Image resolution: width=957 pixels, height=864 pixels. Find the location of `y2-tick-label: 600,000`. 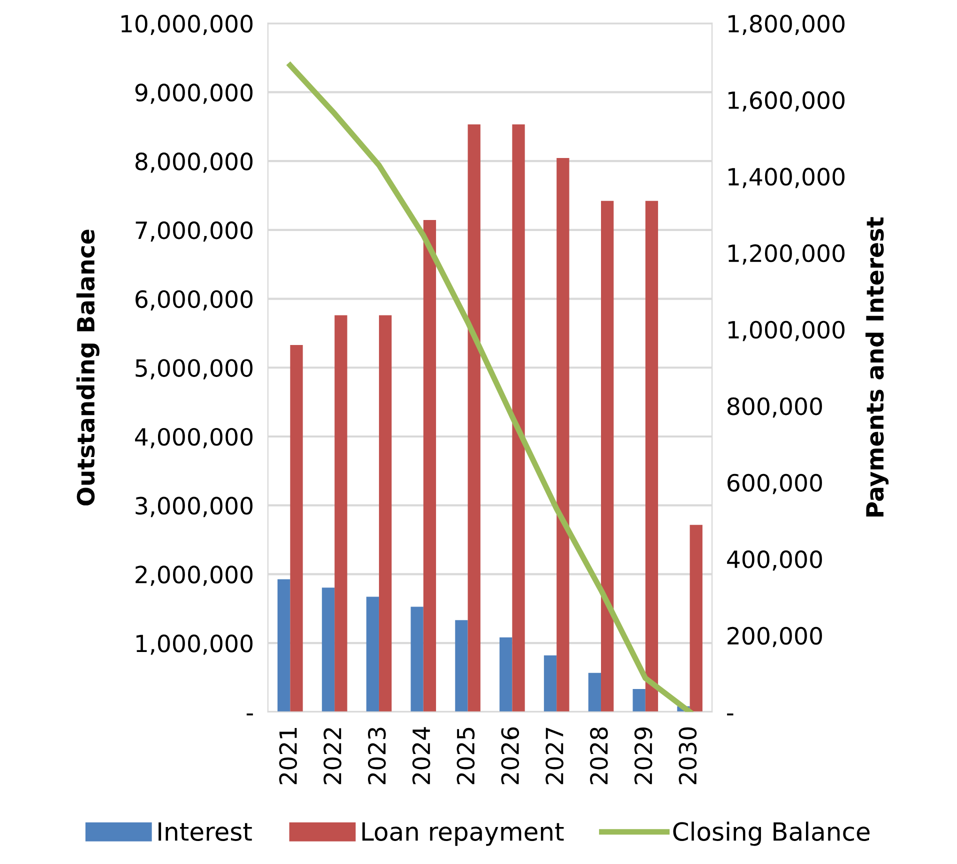

y2-tick-label: 600,000 is located at coordinates (775, 484).